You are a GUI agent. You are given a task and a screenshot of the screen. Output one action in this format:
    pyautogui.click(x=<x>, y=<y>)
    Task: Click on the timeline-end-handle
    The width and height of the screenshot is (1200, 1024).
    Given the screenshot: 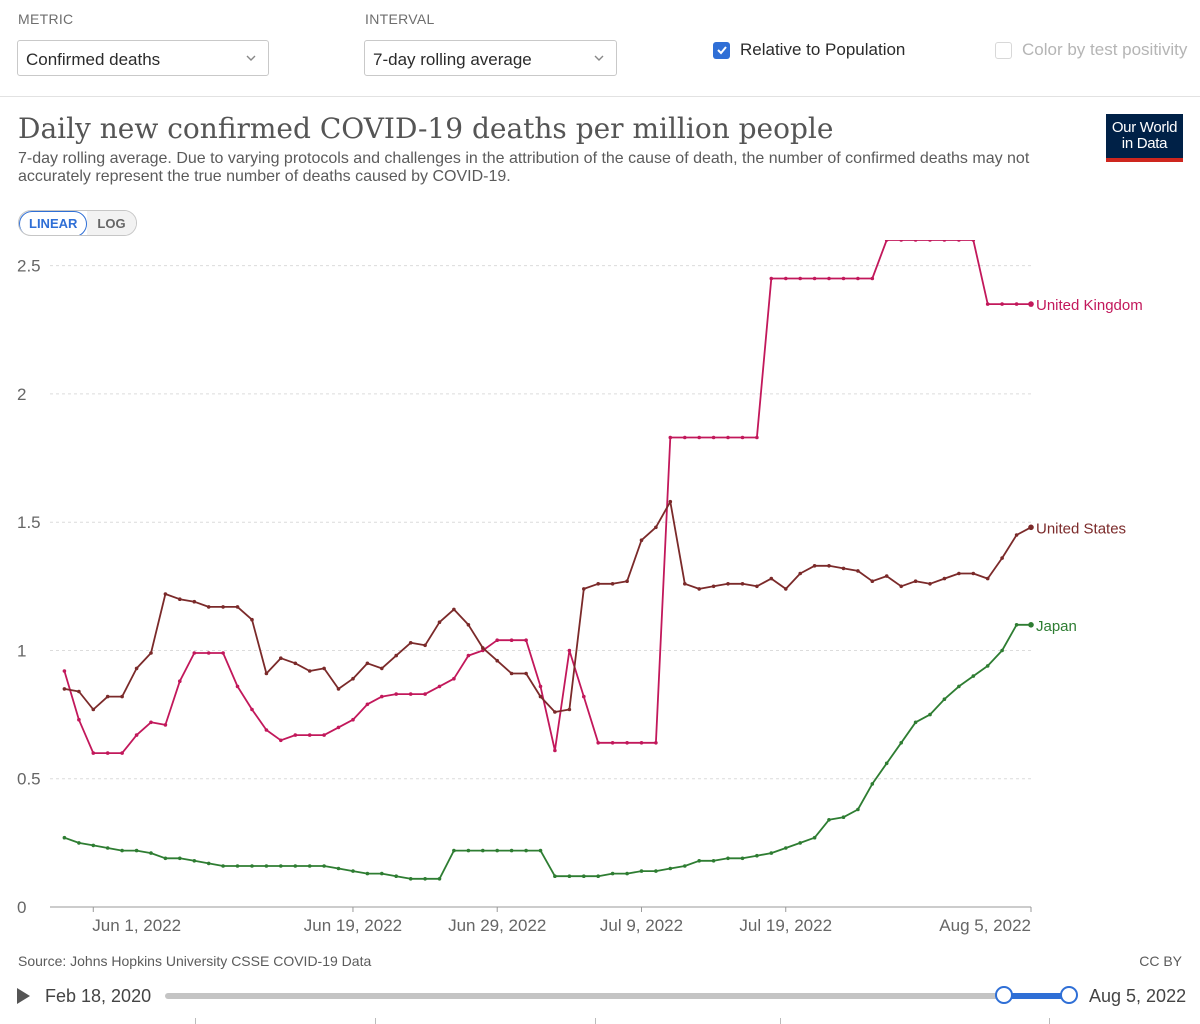 What is the action you would take?
    pyautogui.click(x=1069, y=995)
    